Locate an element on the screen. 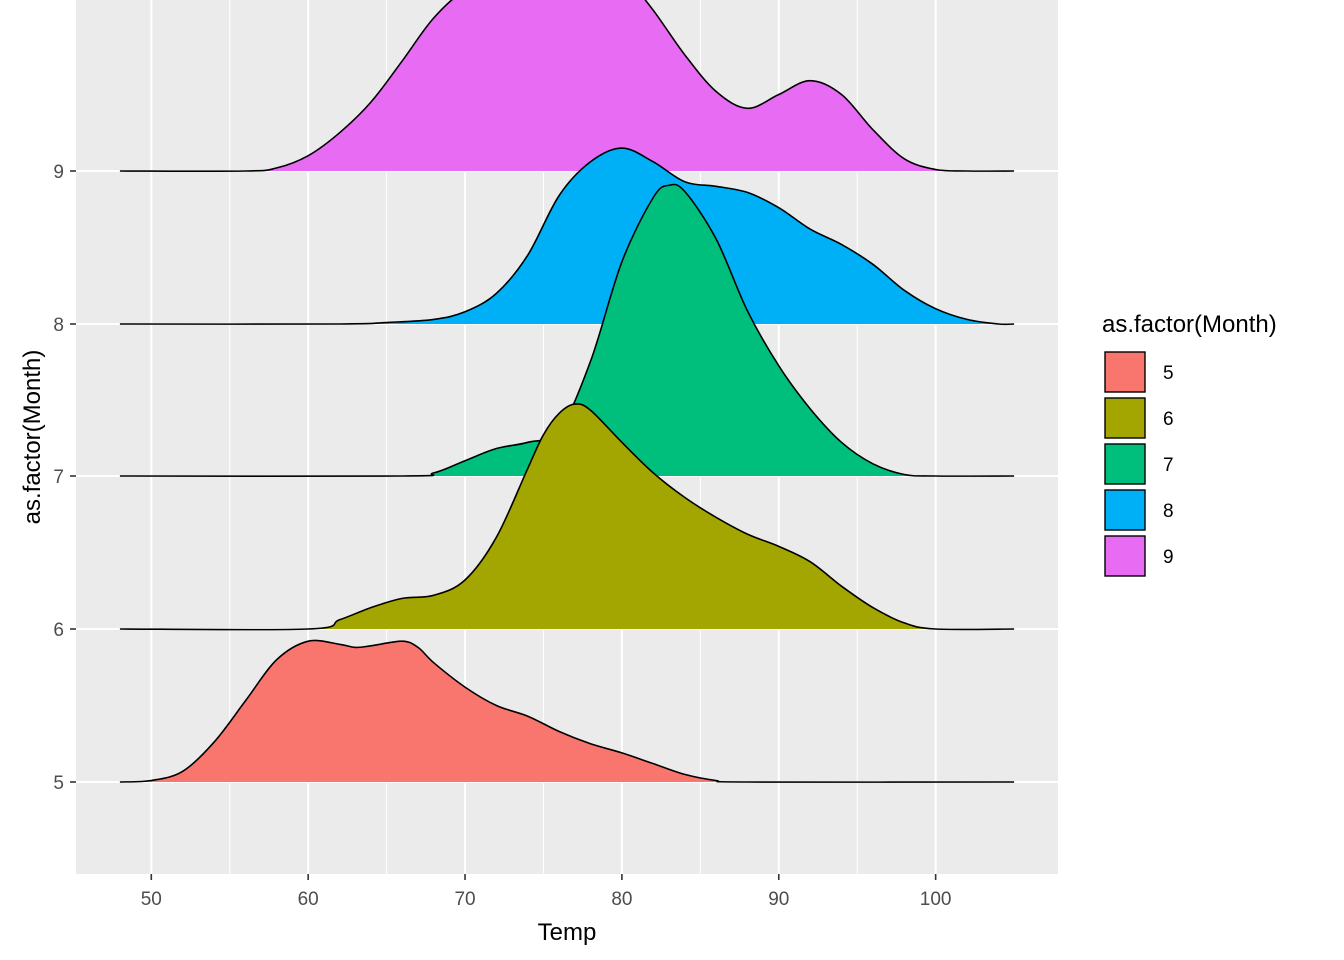 Image resolution: width=1344 pixels, height=960 pixels. y-tick-label: 7 is located at coordinates (58, 477).